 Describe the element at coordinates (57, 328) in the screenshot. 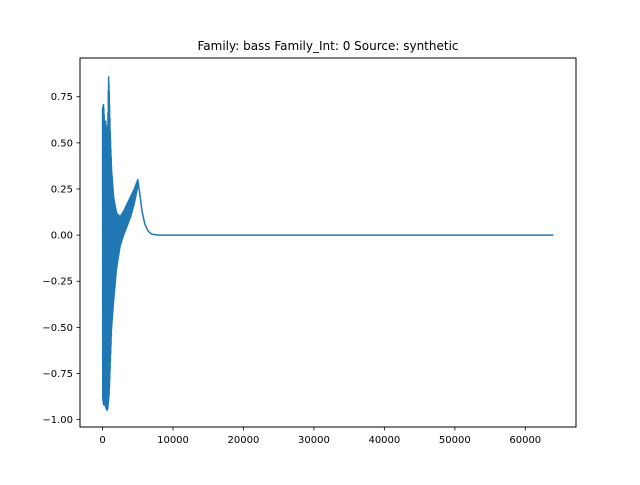

I see `y-tick-label-5: −0.50` at that location.